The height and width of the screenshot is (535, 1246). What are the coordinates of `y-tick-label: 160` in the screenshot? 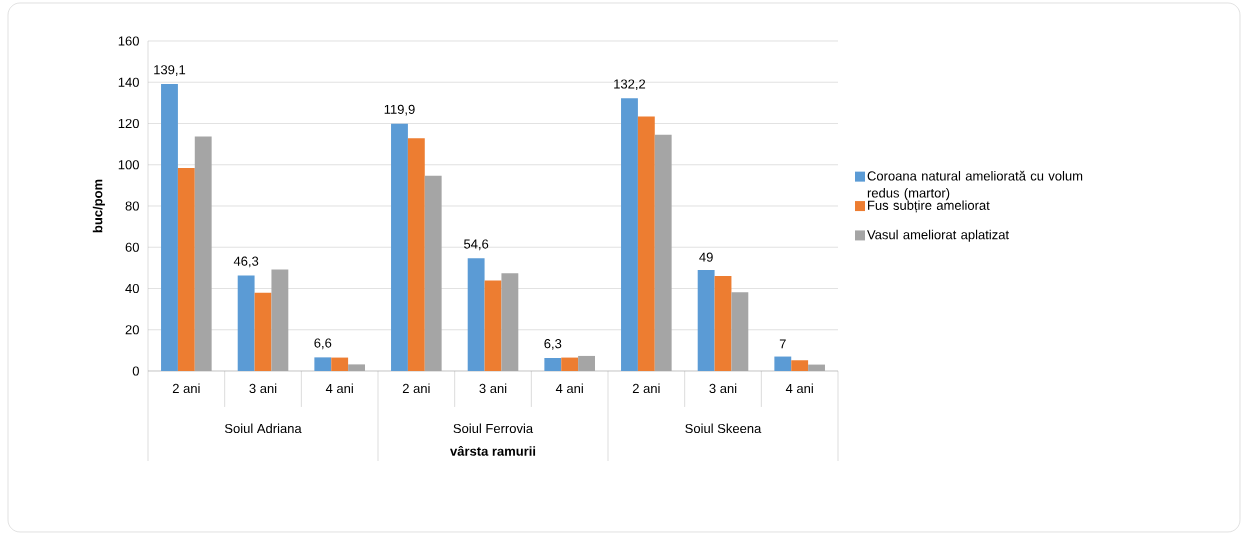 It's located at (128, 41).